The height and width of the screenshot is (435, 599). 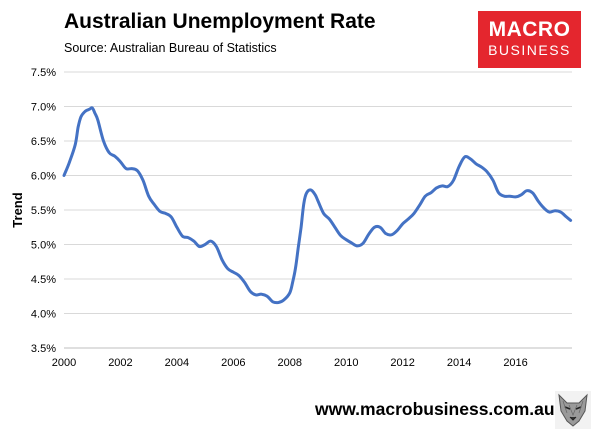 I want to click on y-tick-label: 7.0%, so click(x=43, y=108).